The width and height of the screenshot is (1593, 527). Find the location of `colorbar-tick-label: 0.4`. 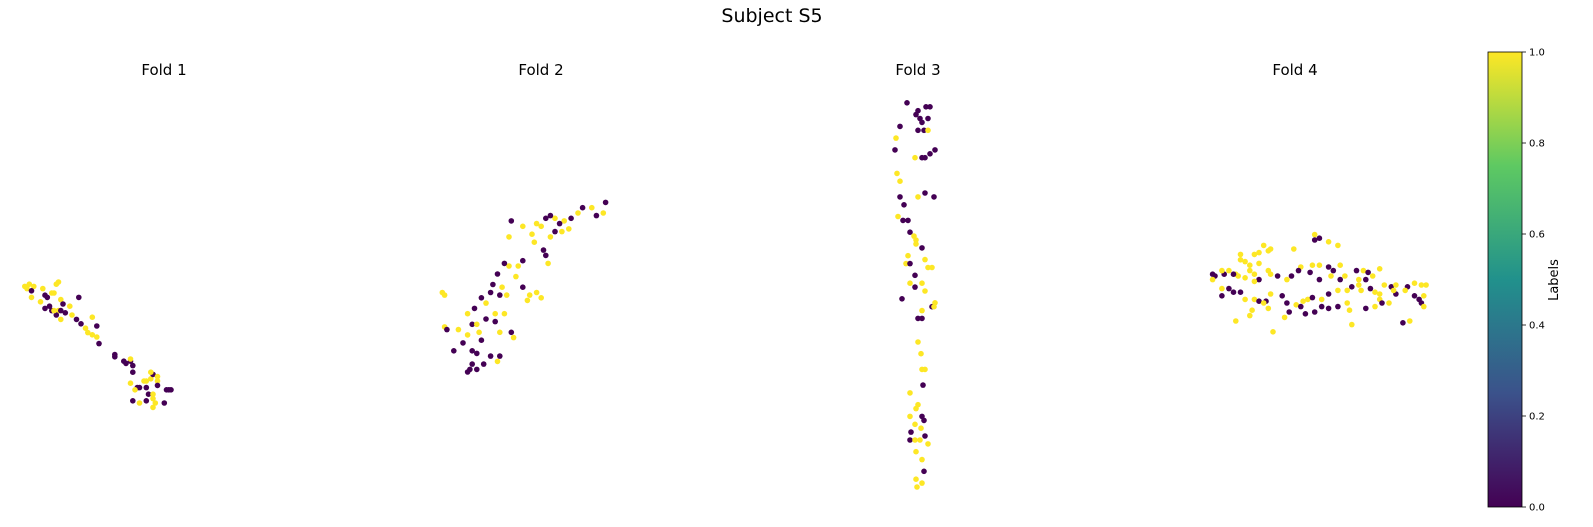

colorbar-tick-label: 0.4 is located at coordinates (1537, 326).